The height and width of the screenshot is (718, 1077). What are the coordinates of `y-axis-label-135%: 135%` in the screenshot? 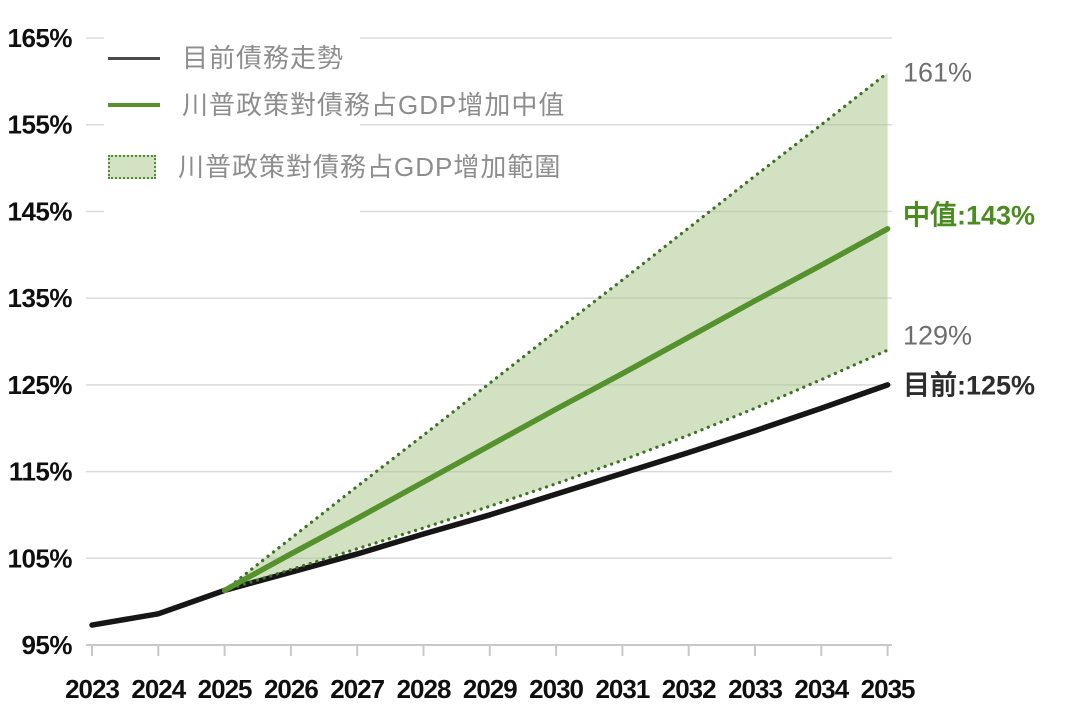 It's located at (40, 298).